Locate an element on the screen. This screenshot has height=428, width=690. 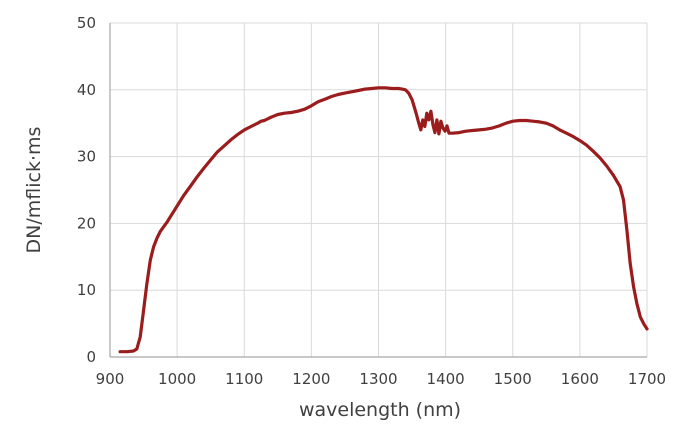
x-tick-label: 1000 is located at coordinates (177, 379).